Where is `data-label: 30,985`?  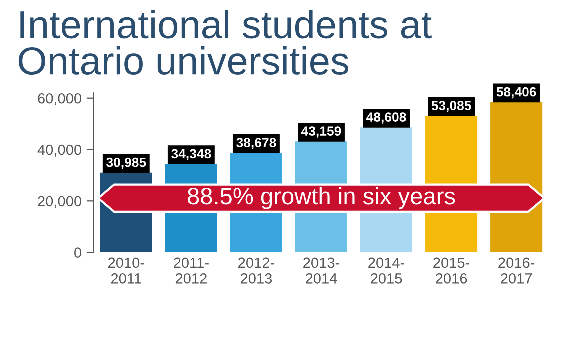
data-label: 30,985 is located at coordinates (126, 164).